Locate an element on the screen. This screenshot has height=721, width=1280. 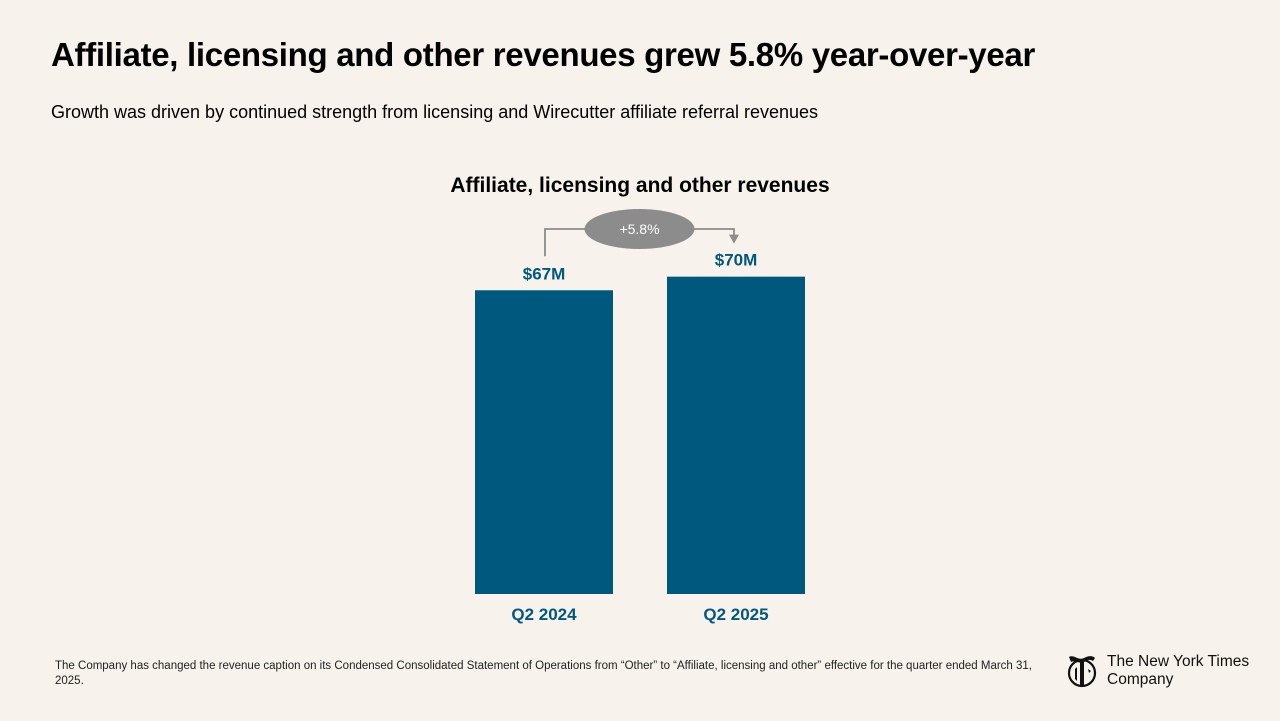
logo-text-line1: The New York Times is located at coordinates (1178, 661).